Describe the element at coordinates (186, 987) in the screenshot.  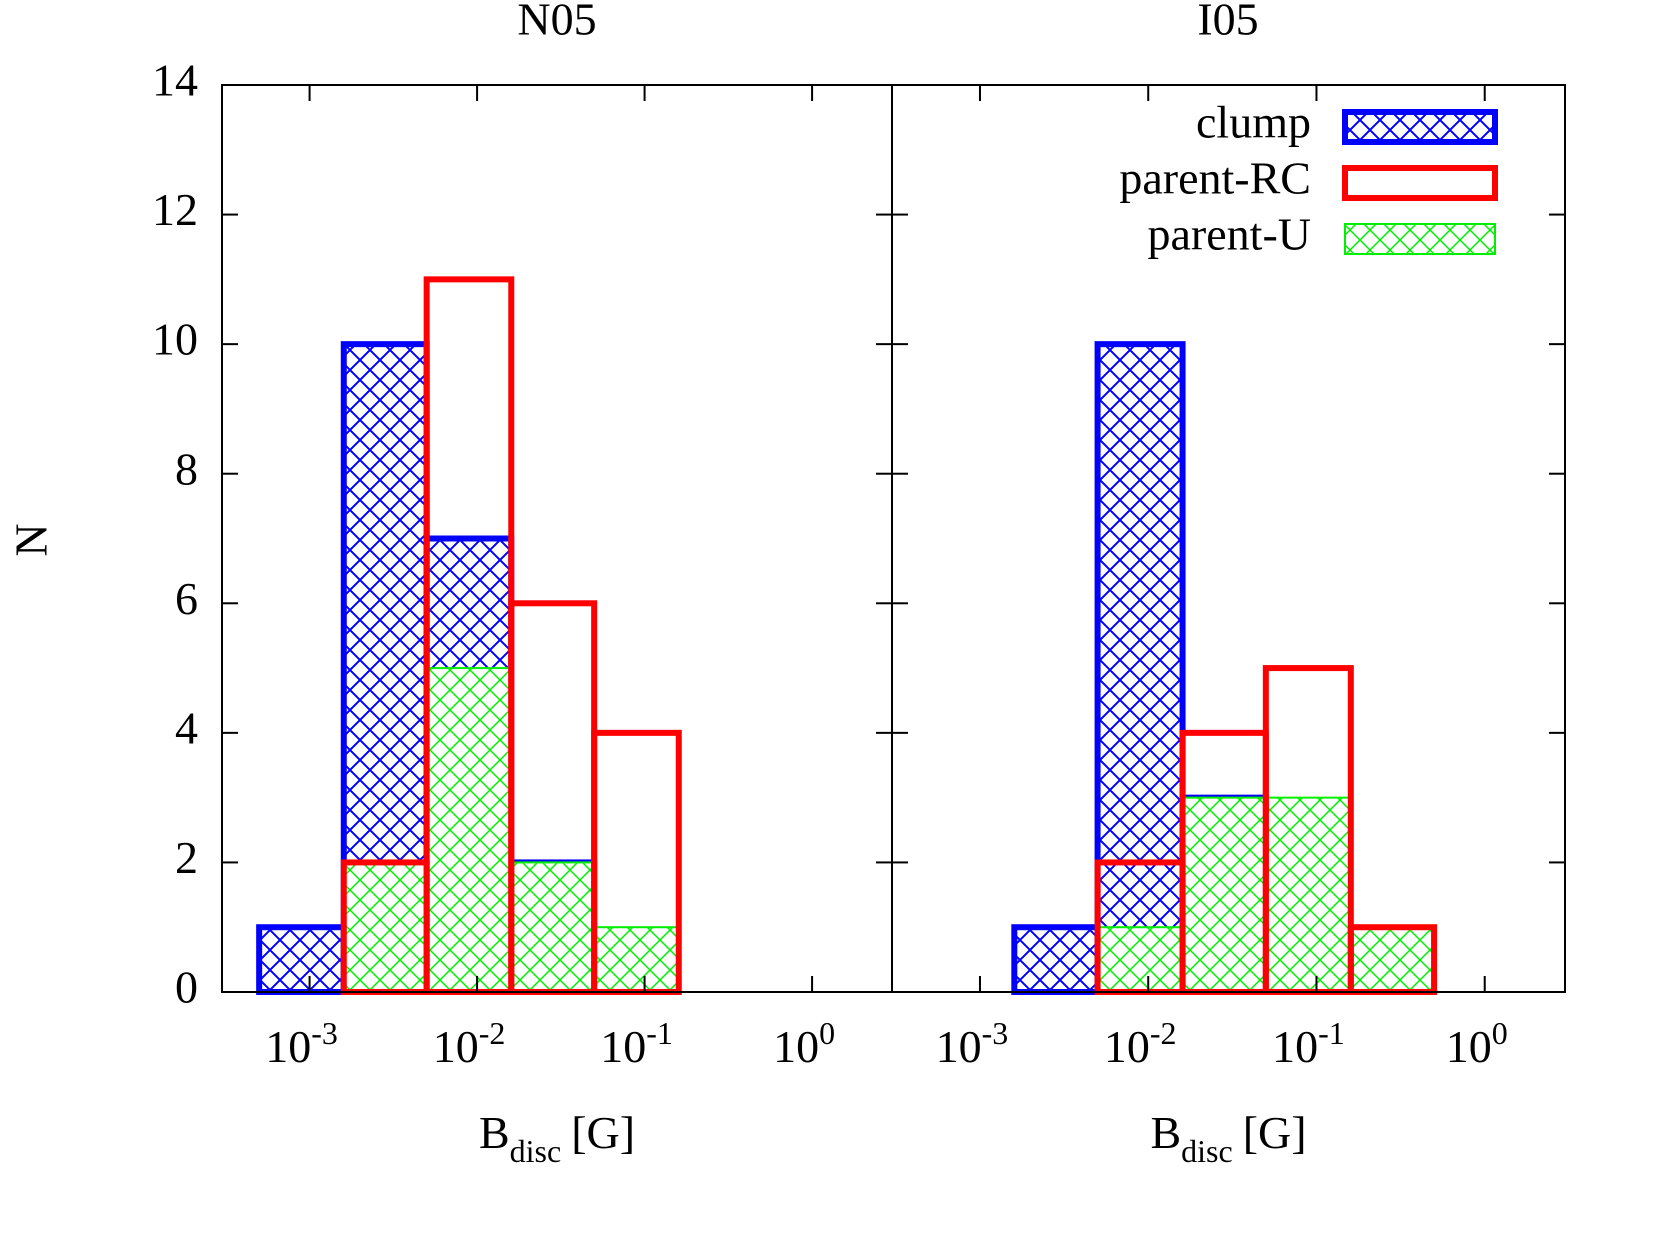
I see `y-tick-label: 0` at that location.